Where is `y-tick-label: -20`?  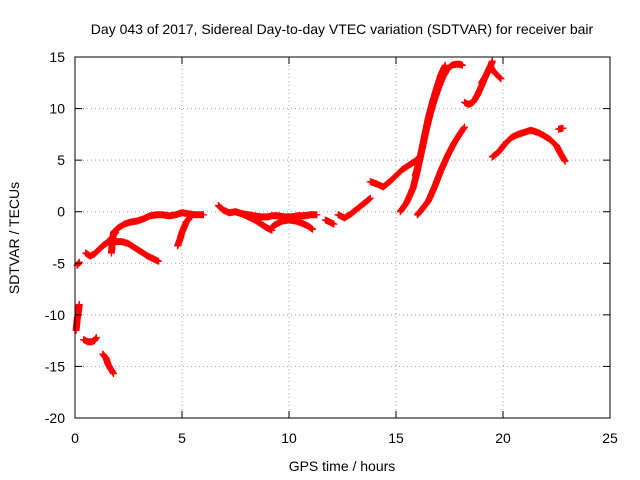
y-tick-label: -20 is located at coordinates (55, 418).